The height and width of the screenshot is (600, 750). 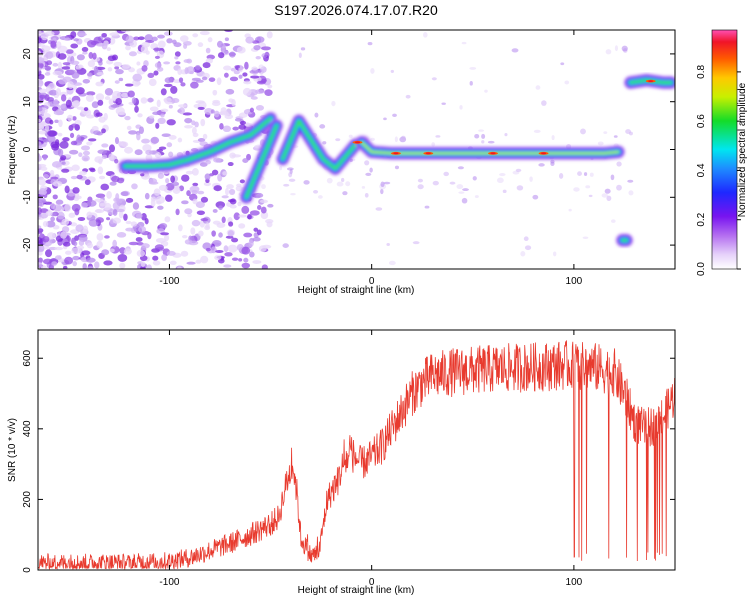 What do you see at coordinates (490, 147) in the screenshot?
I see `spectrogram-zero-trace` at bounding box center [490, 147].